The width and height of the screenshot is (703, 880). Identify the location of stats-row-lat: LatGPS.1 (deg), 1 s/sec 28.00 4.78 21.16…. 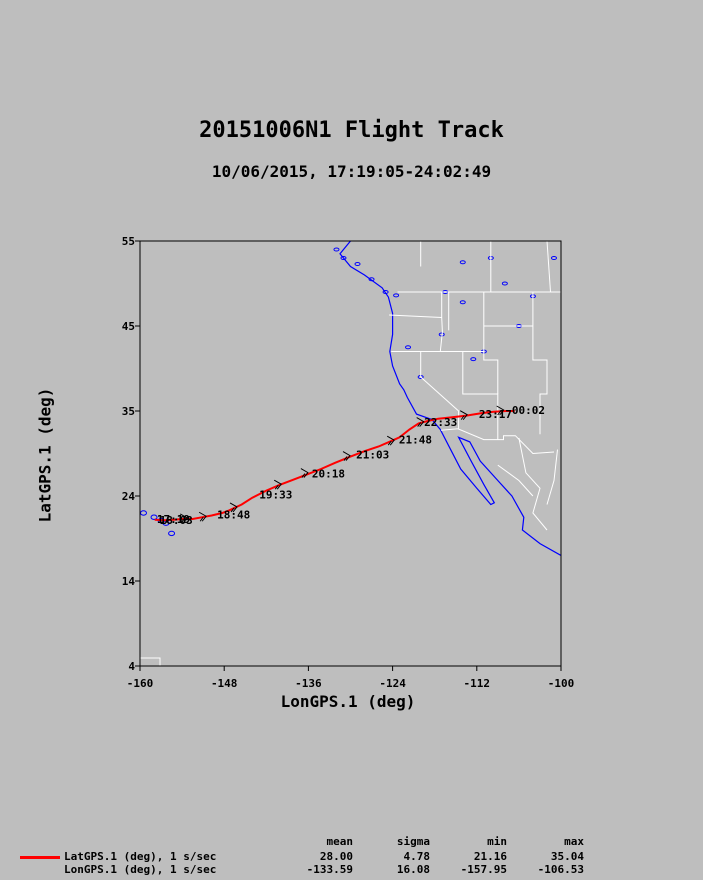
(351, 856).